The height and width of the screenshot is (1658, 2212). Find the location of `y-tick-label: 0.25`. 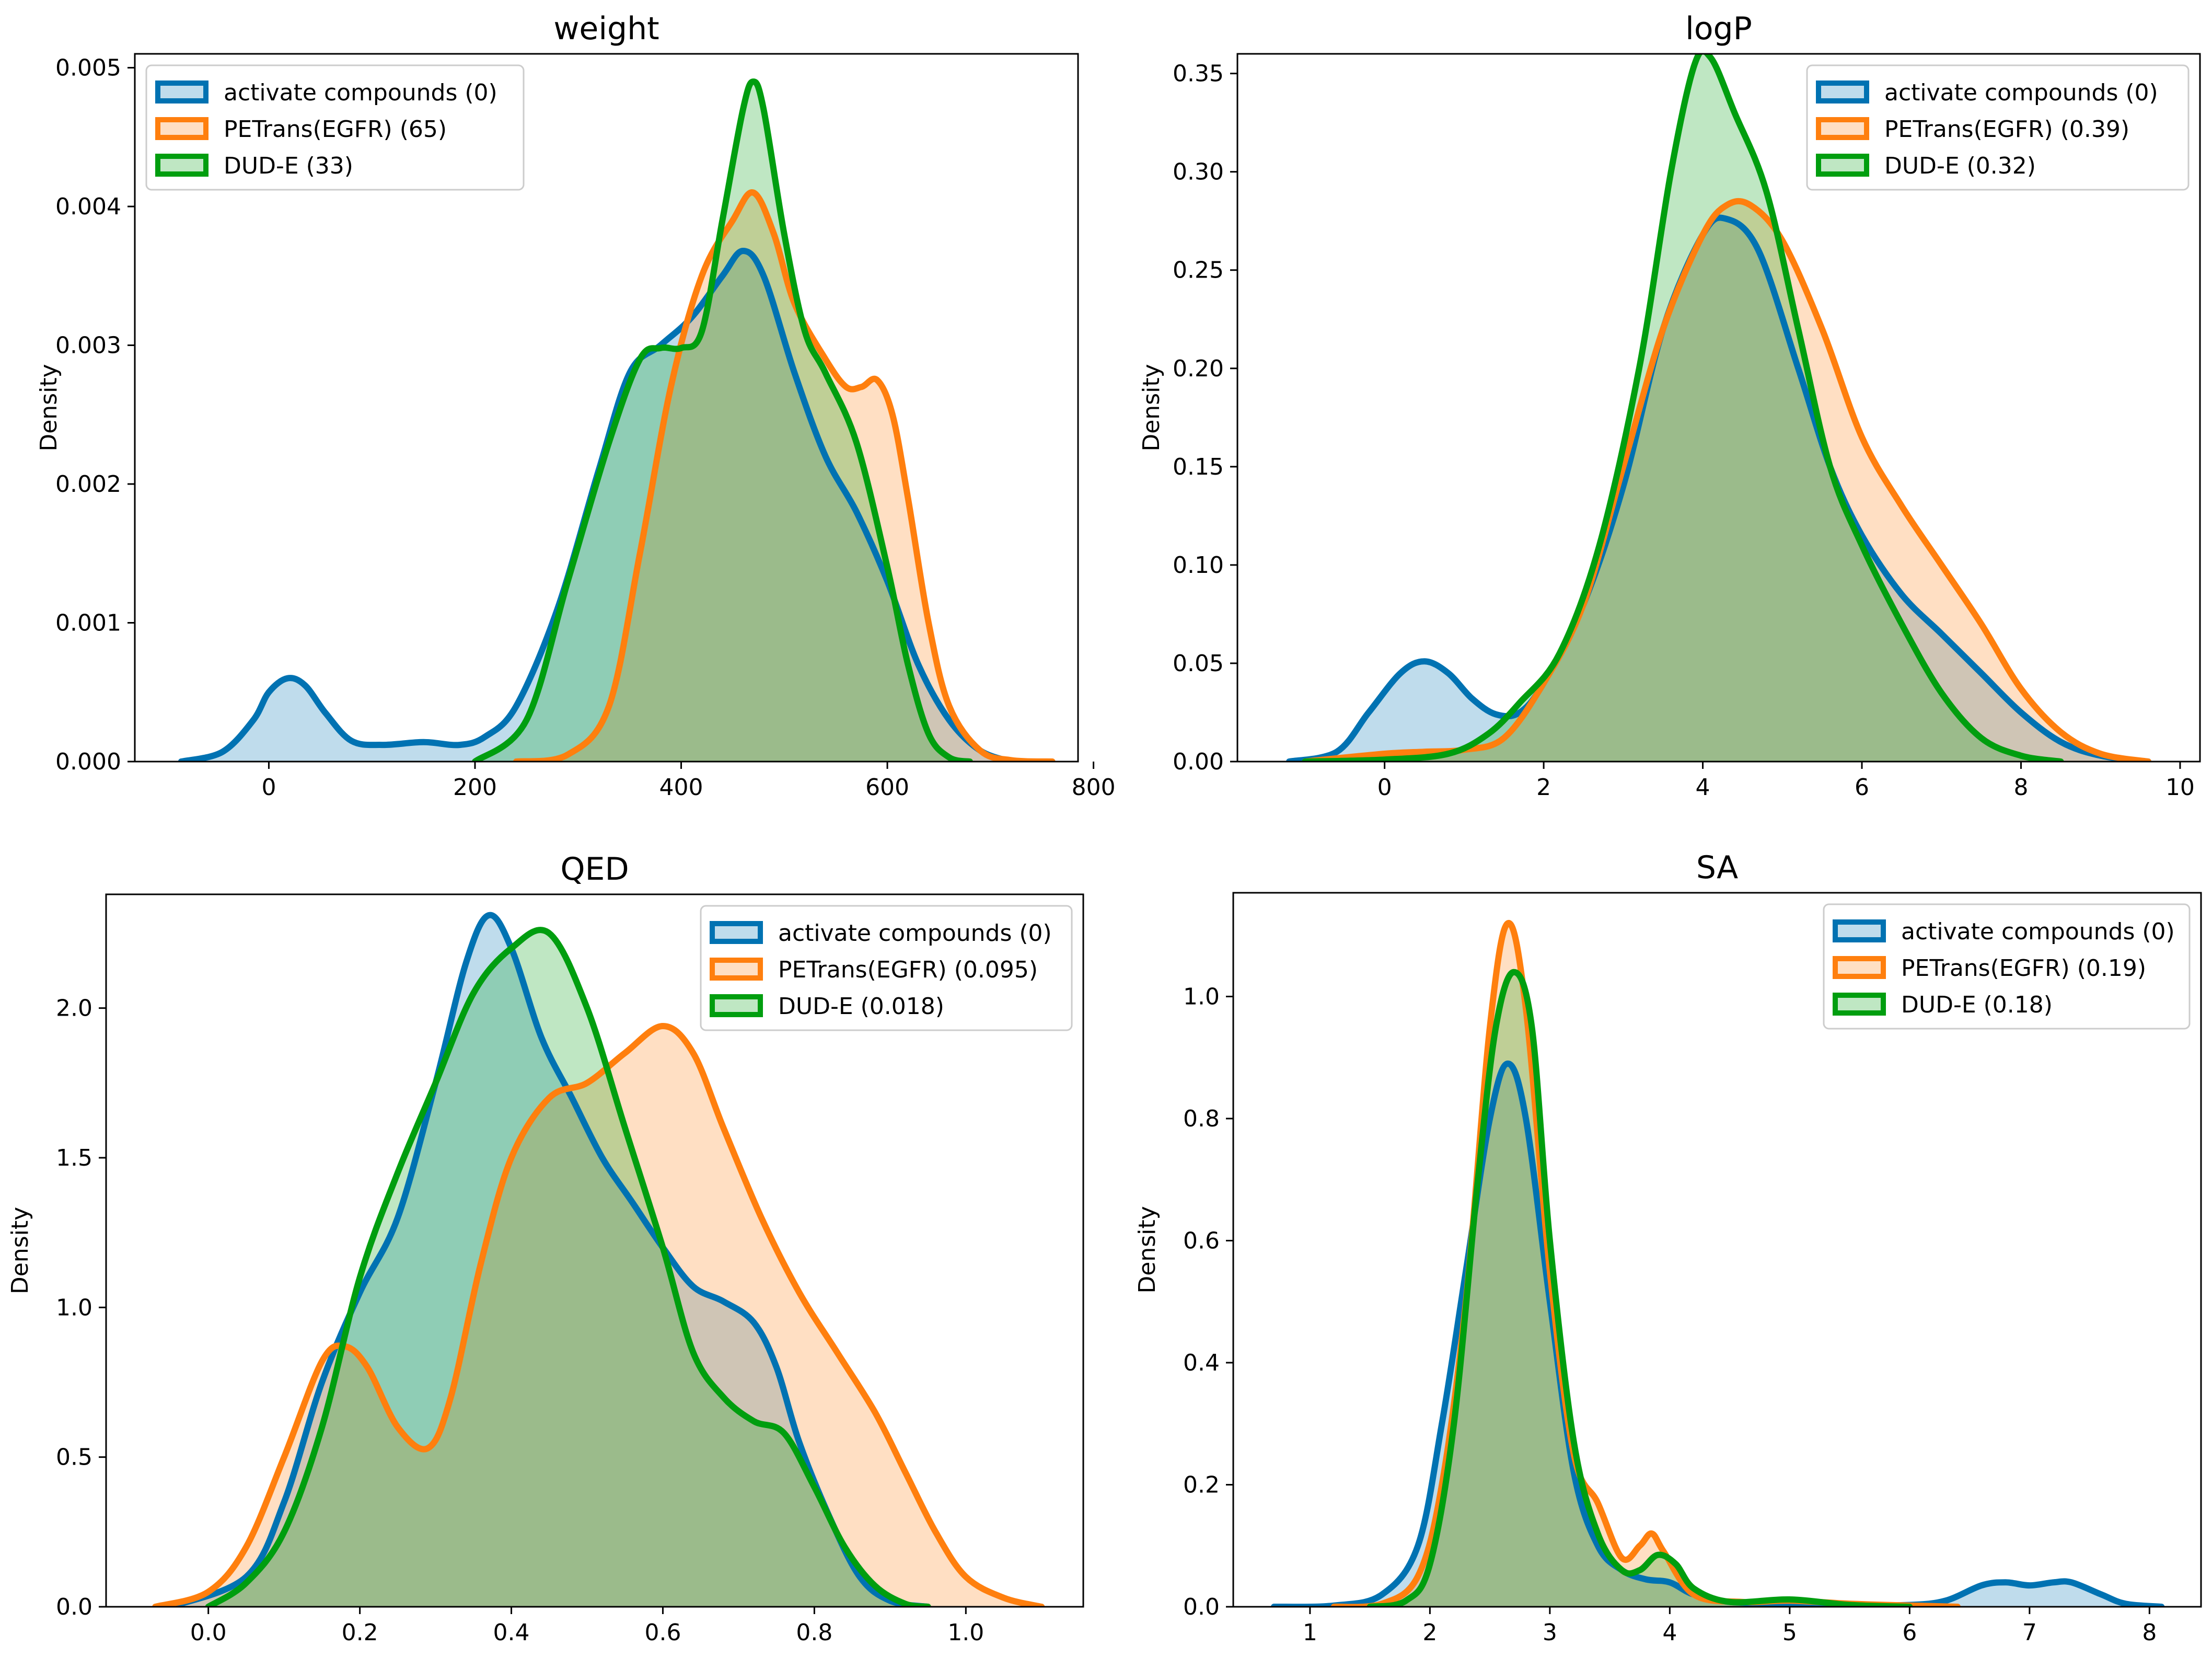

y-tick-label: 0.25 is located at coordinates (1199, 270).